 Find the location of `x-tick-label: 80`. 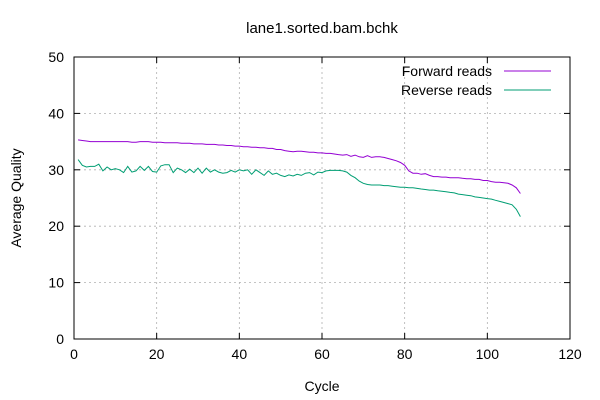

x-tick-label: 80 is located at coordinates (405, 354).